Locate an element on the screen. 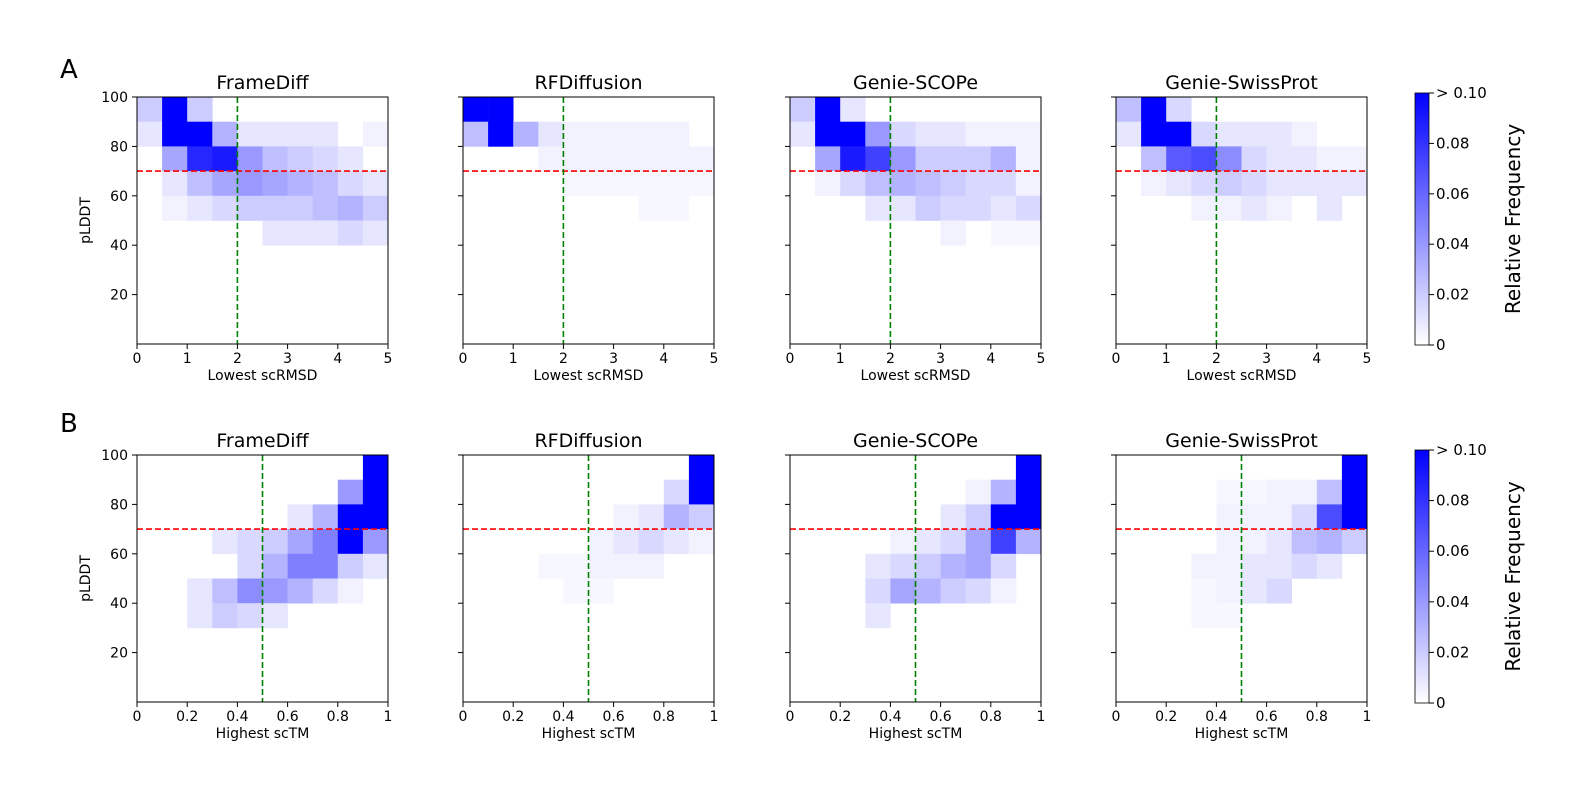 Image resolution: width=1582 pixels, height=800 pixels. y-tick-label: 40 is located at coordinates (119, 246).